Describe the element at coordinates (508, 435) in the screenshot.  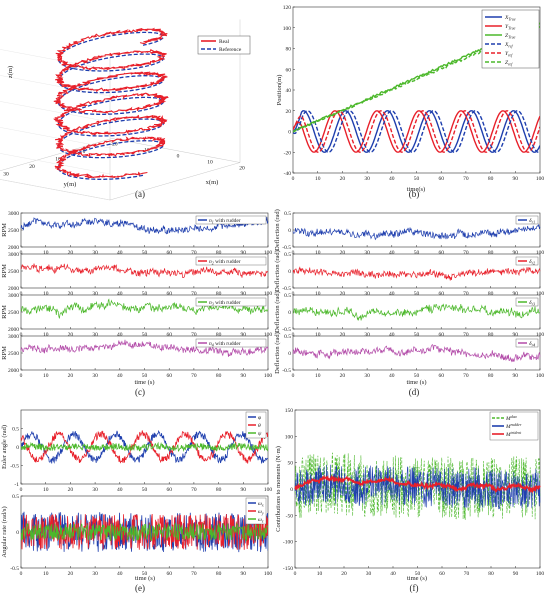
I see `legend-symbol: M` at that location.